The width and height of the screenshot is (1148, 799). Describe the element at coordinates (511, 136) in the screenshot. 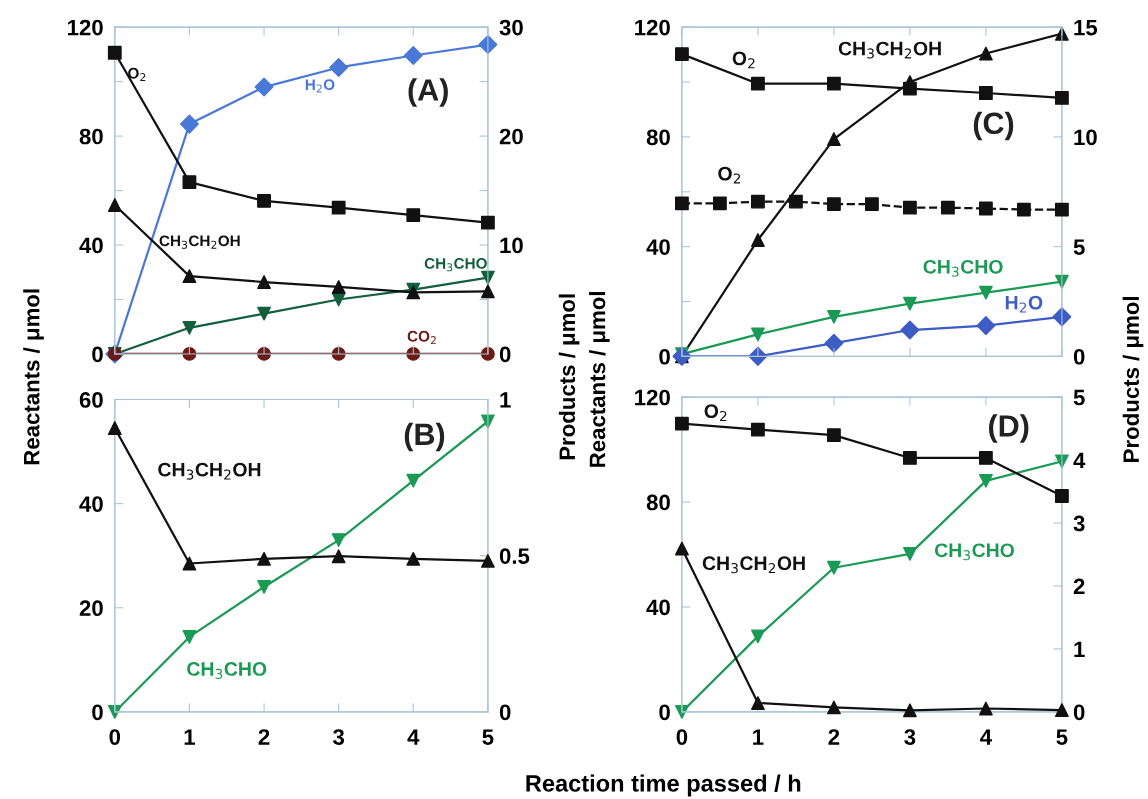

I see `y2-tick-label: 20` at that location.